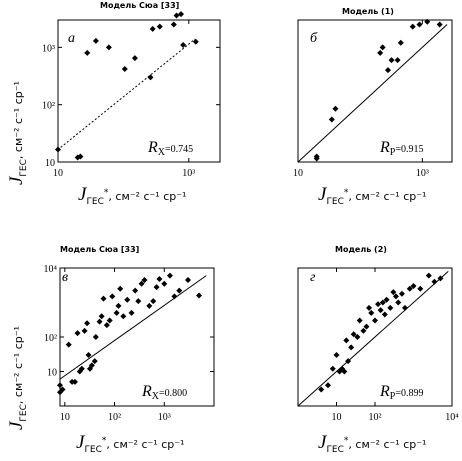 The width and height of the screenshot is (462, 461). What do you see at coordinates (48, 48) in the screenshot?
I see `y-tick-label: 10³` at bounding box center [48, 48].